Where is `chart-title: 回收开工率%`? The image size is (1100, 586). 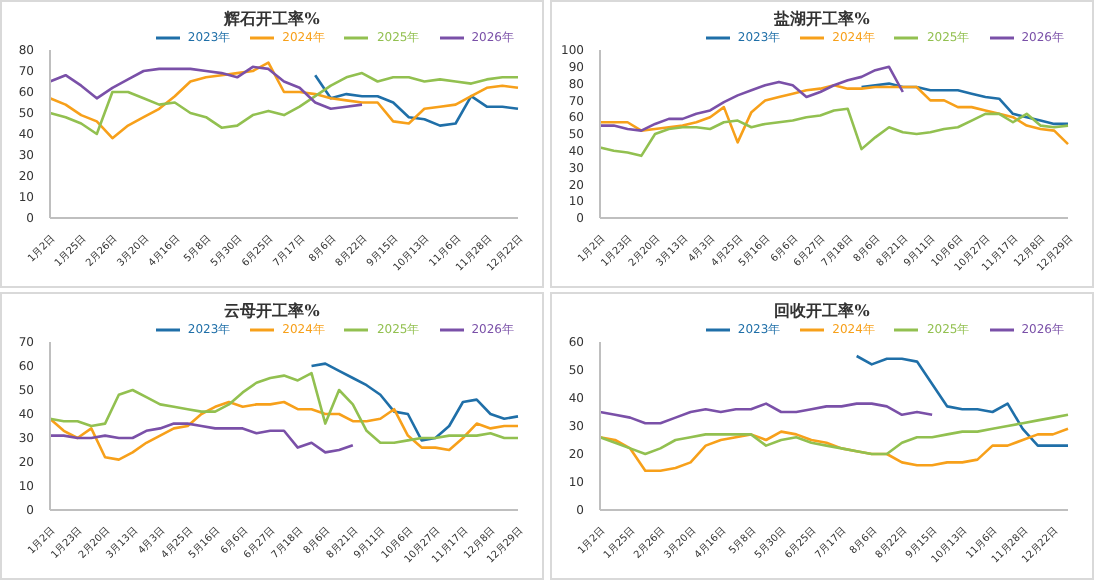
chart-title: 回收开工率% is located at coordinates (822, 311).